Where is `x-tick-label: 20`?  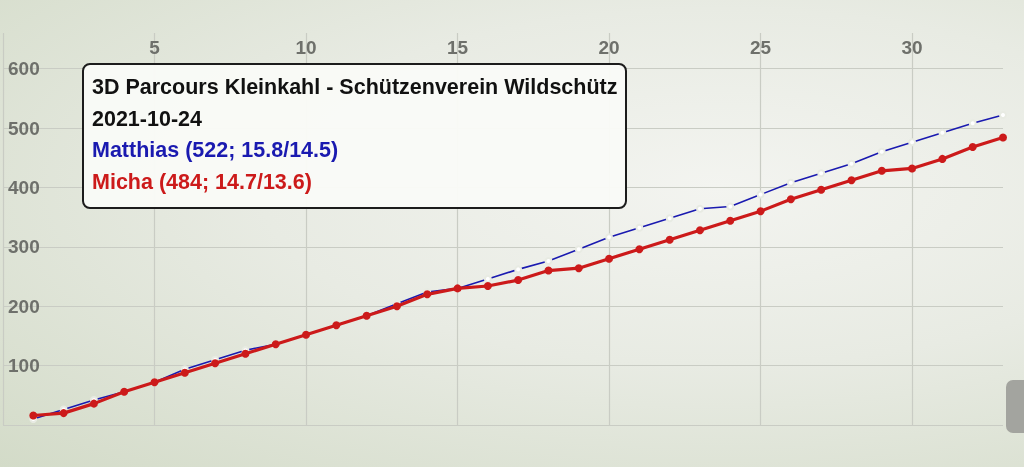 x-tick-label: 20 is located at coordinates (609, 47).